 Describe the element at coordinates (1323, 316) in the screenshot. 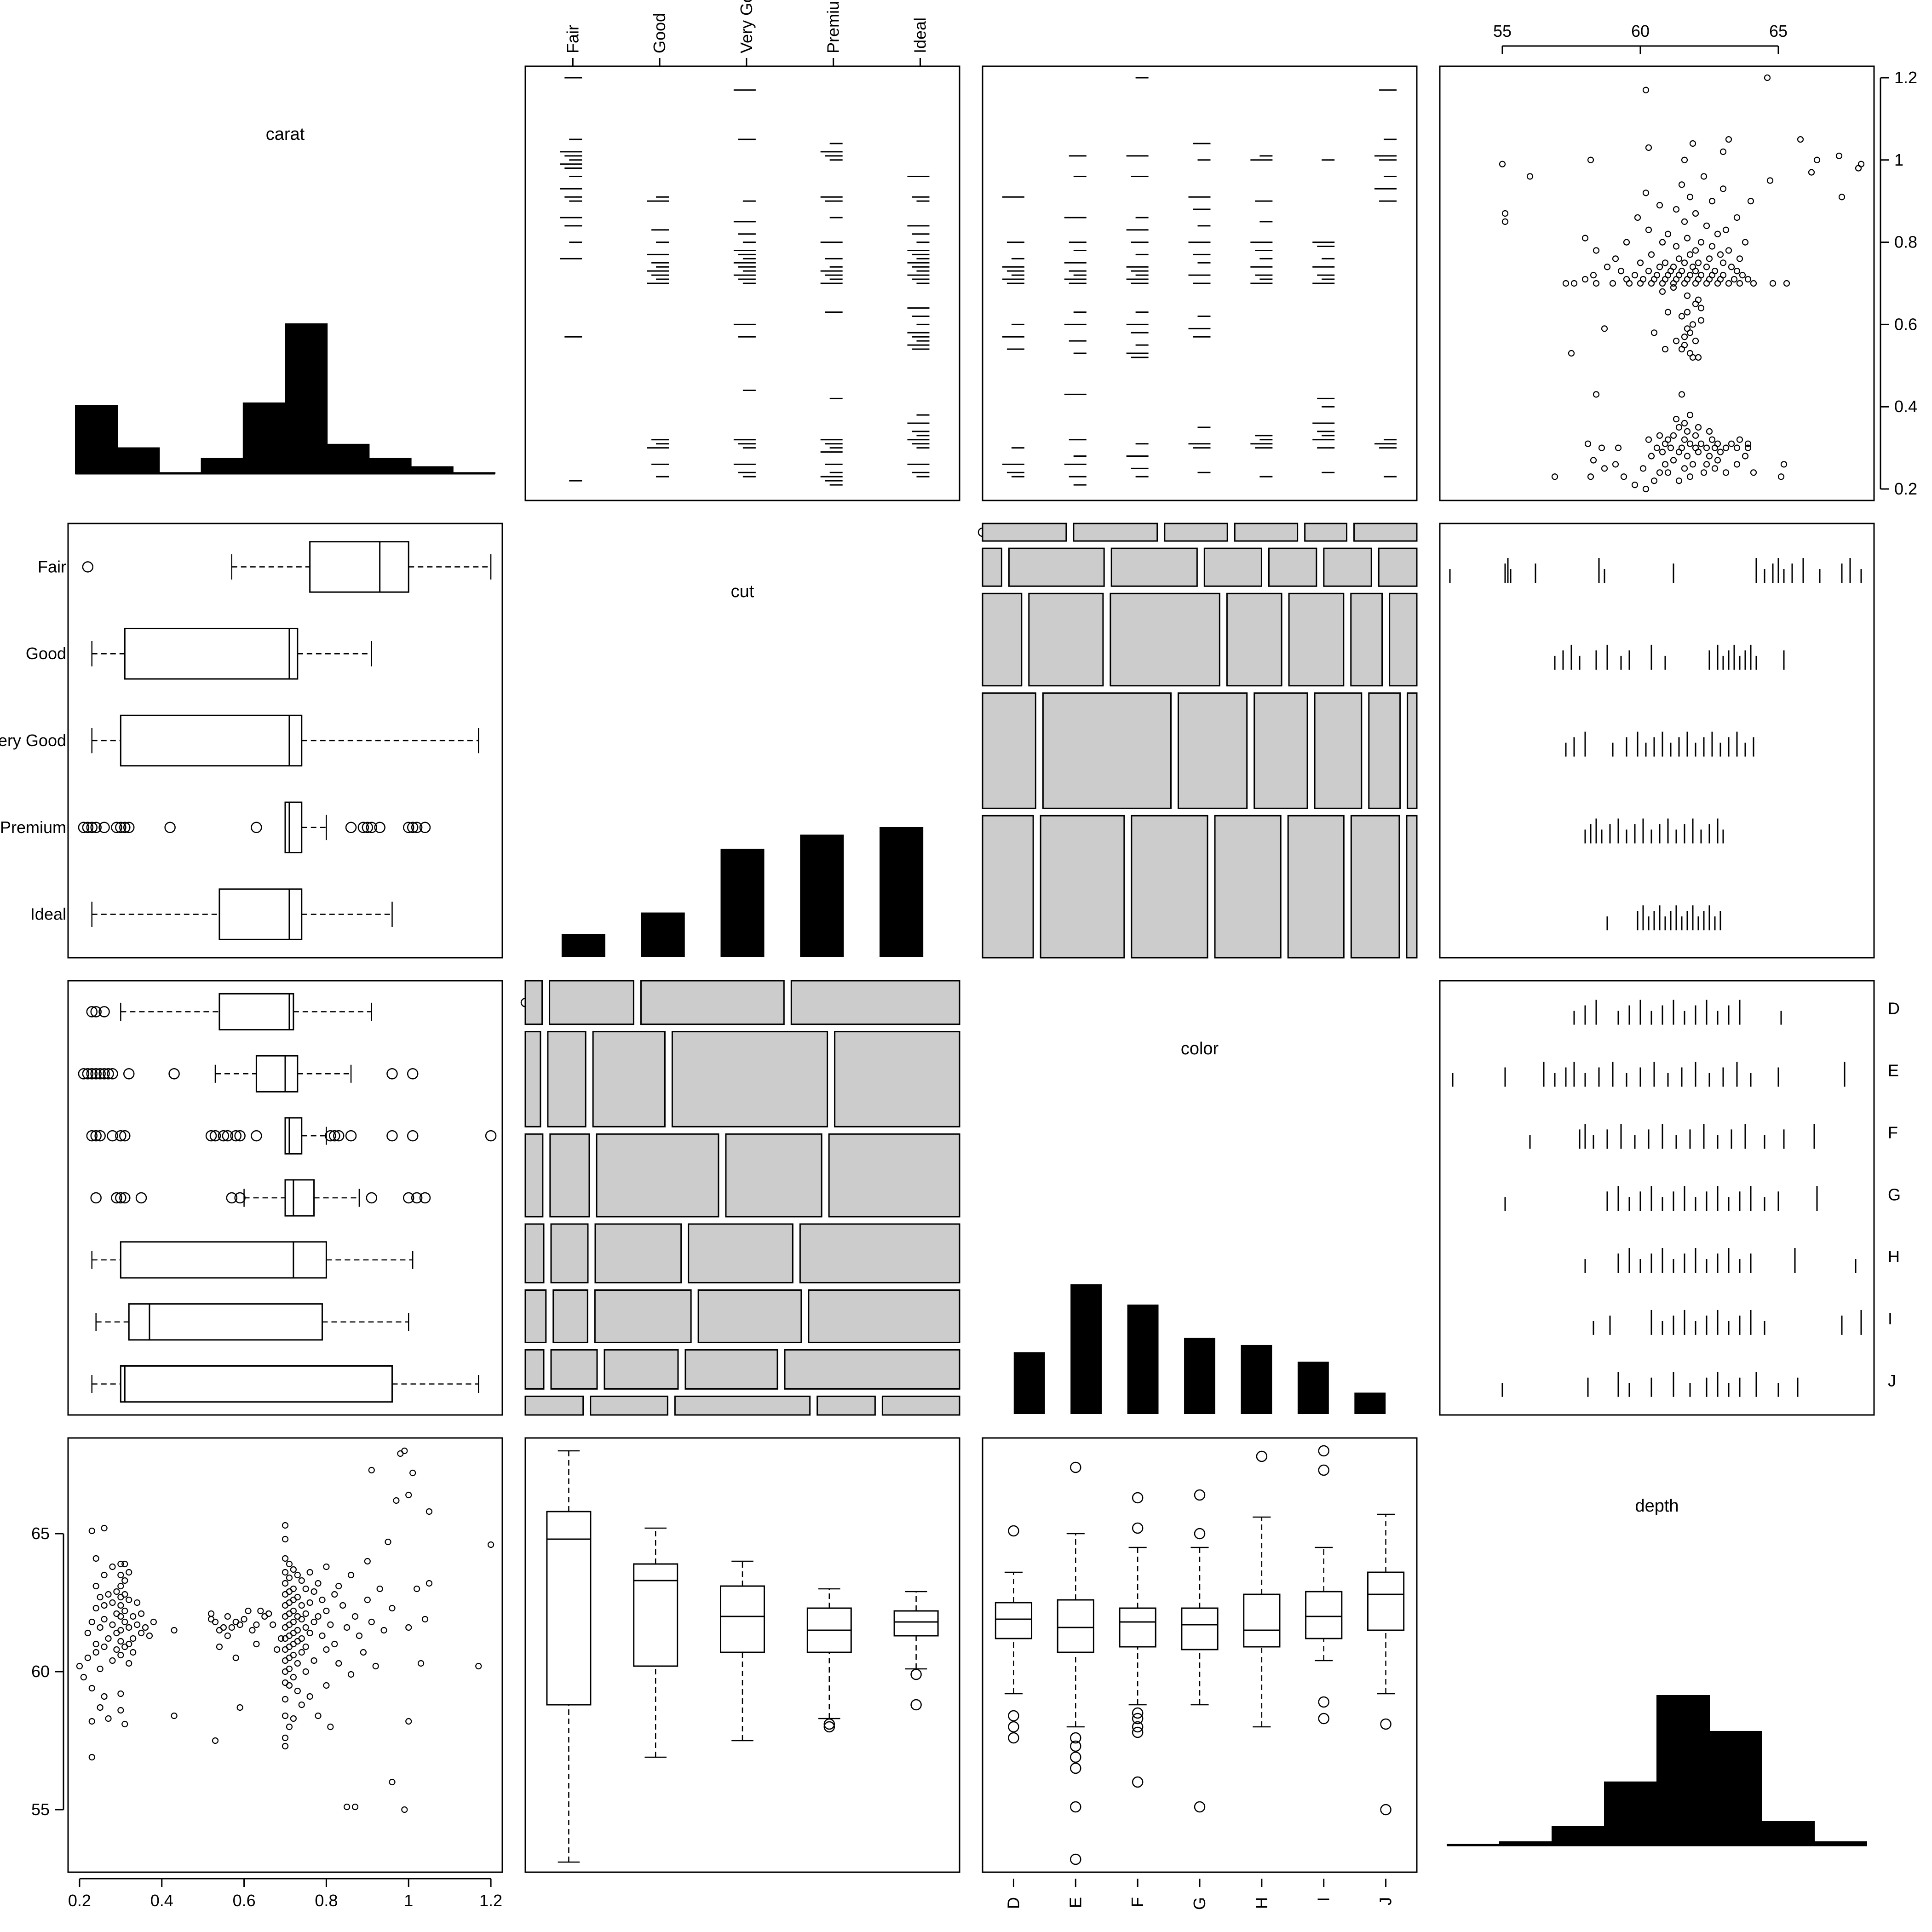

I see `strip-i` at that location.